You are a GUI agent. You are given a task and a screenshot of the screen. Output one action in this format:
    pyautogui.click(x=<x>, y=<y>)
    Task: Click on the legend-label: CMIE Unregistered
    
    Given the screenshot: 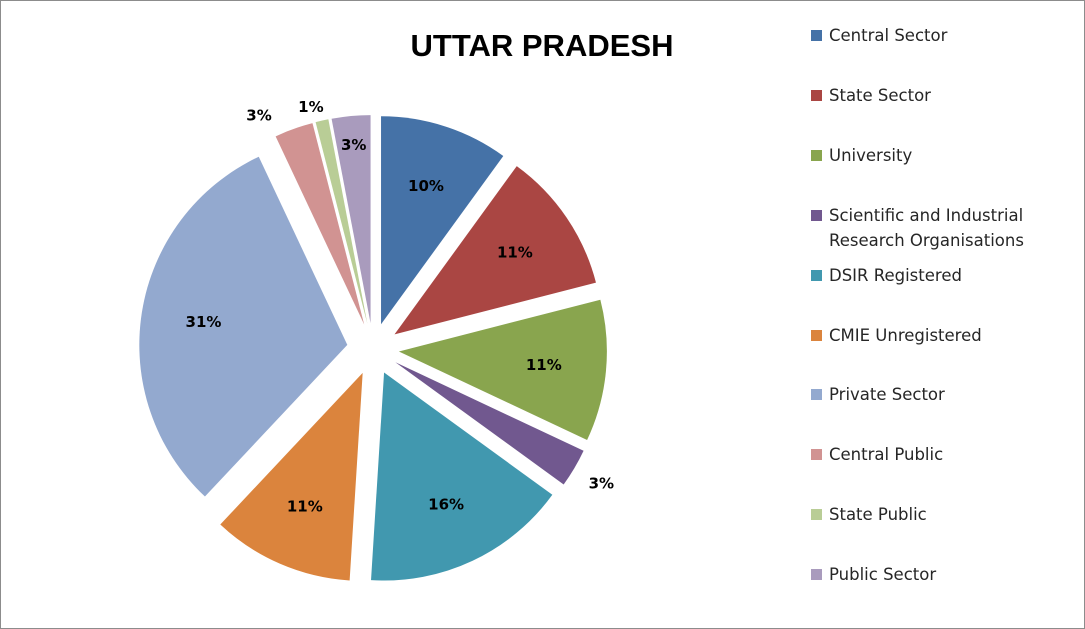 What is the action you would take?
    pyautogui.click(x=905, y=335)
    